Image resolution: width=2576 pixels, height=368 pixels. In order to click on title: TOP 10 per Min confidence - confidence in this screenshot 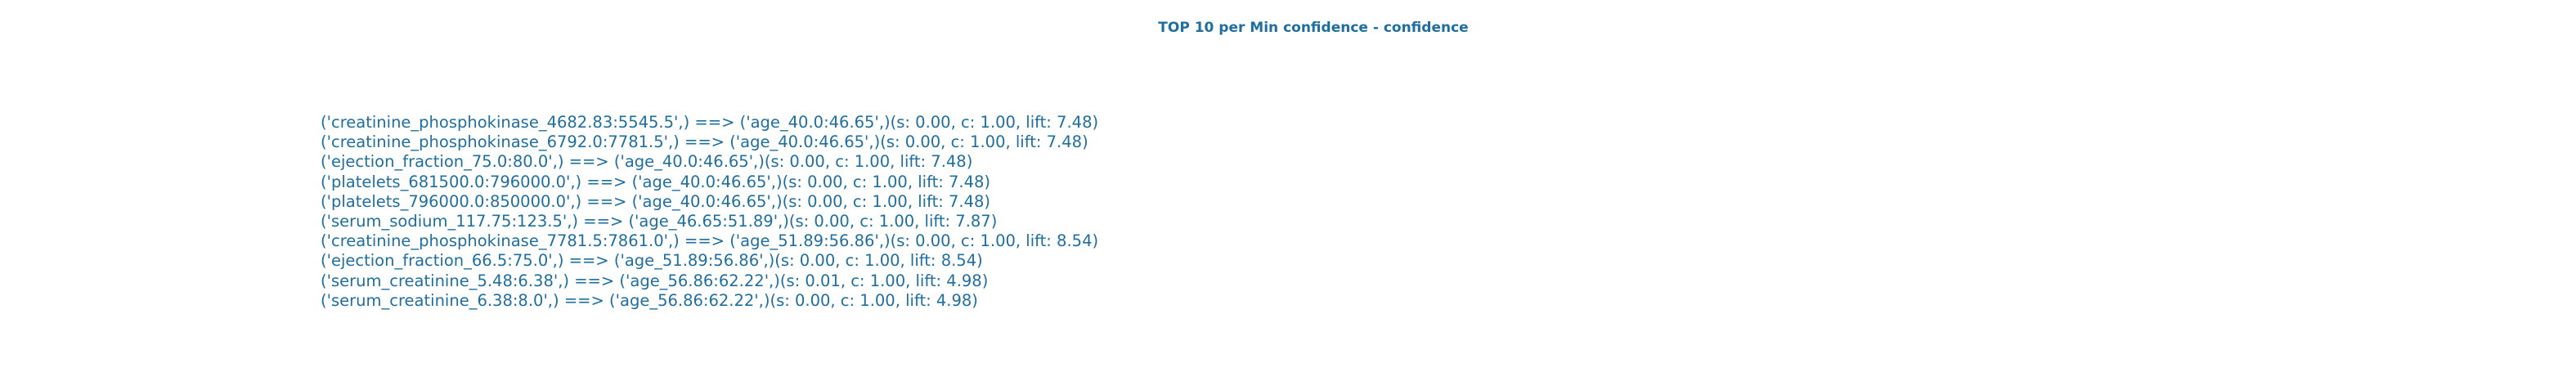, I will do `click(1313, 28)`.